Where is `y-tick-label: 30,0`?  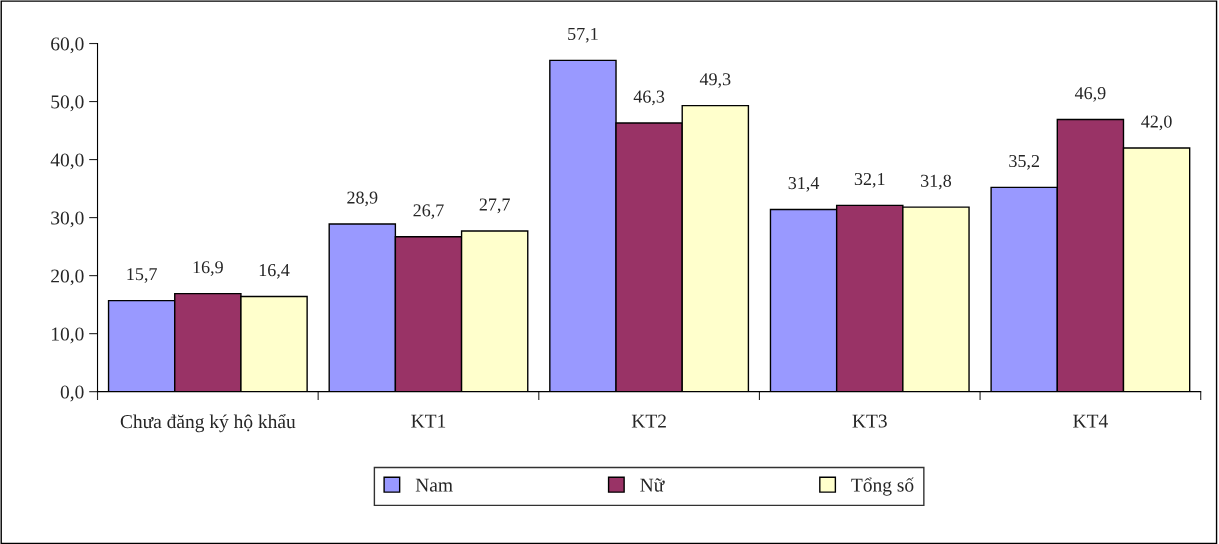
y-tick-label: 30,0 is located at coordinates (67, 219).